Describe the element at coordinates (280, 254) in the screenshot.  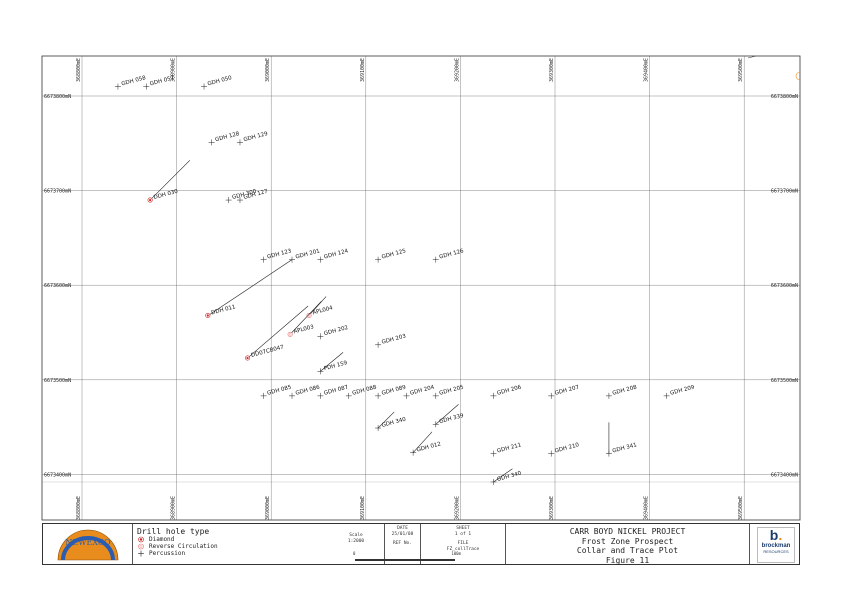
I see `hole-label: GDH 123` at that location.